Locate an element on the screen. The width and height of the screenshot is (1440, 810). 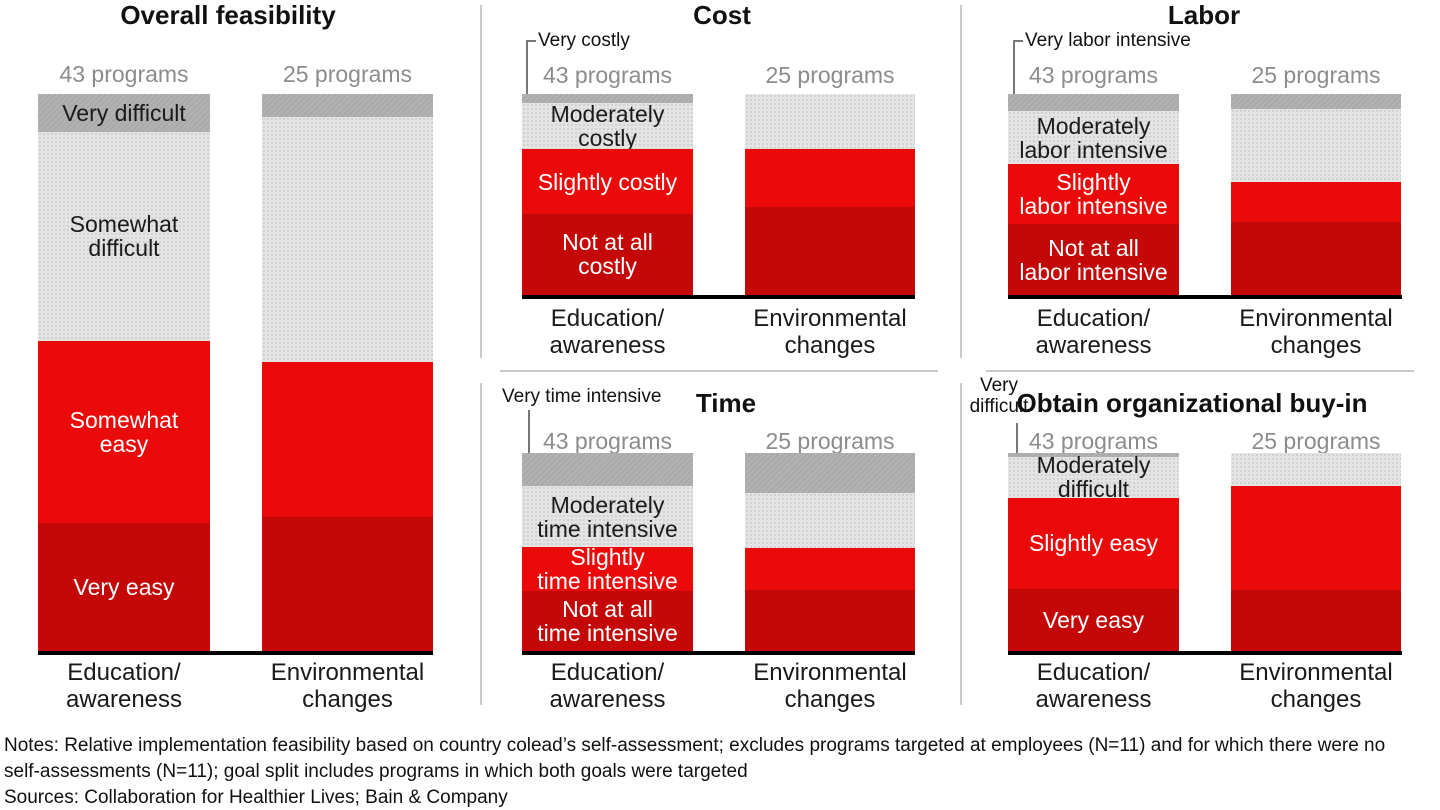
bar-segment-light_gray: Moderately time intensive is located at coordinates (607, 517).